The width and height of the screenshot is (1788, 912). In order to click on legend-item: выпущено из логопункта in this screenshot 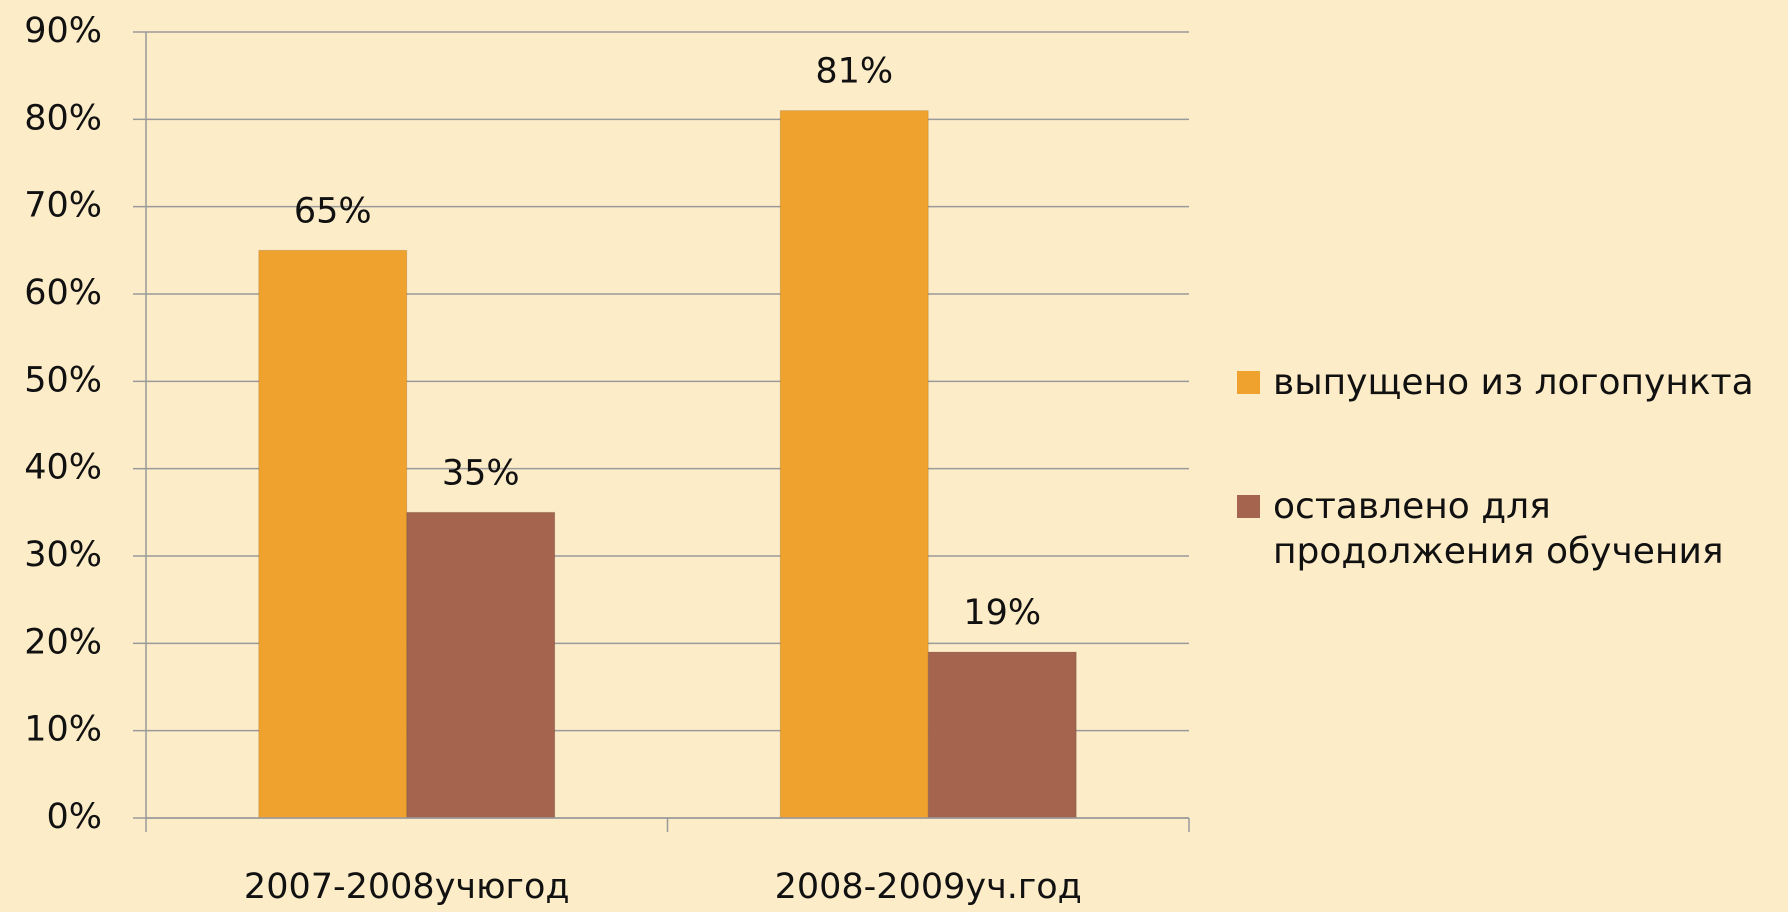, I will do `click(1495, 382)`.